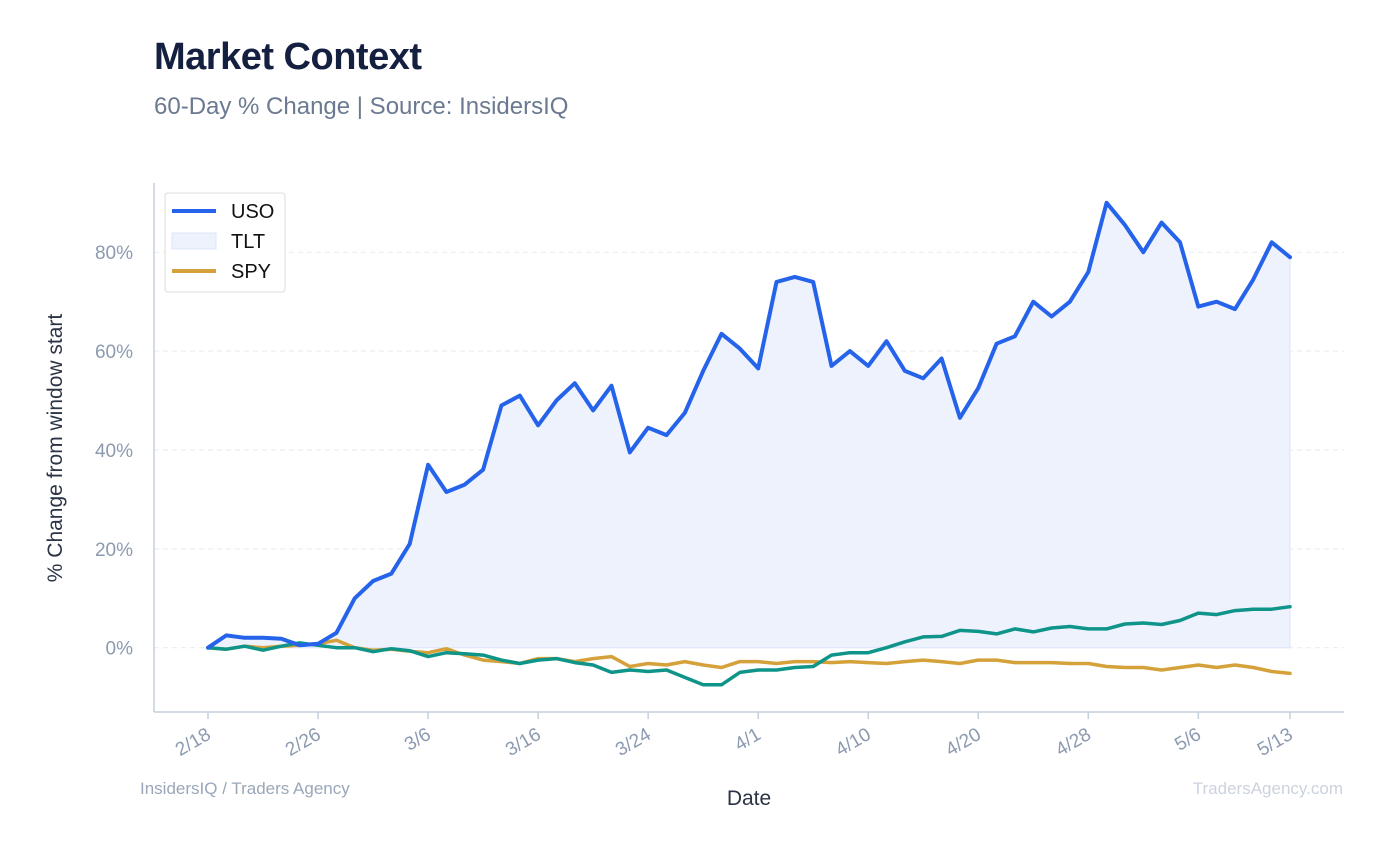  I want to click on y-tick-label: 0%, so click(120, 649).